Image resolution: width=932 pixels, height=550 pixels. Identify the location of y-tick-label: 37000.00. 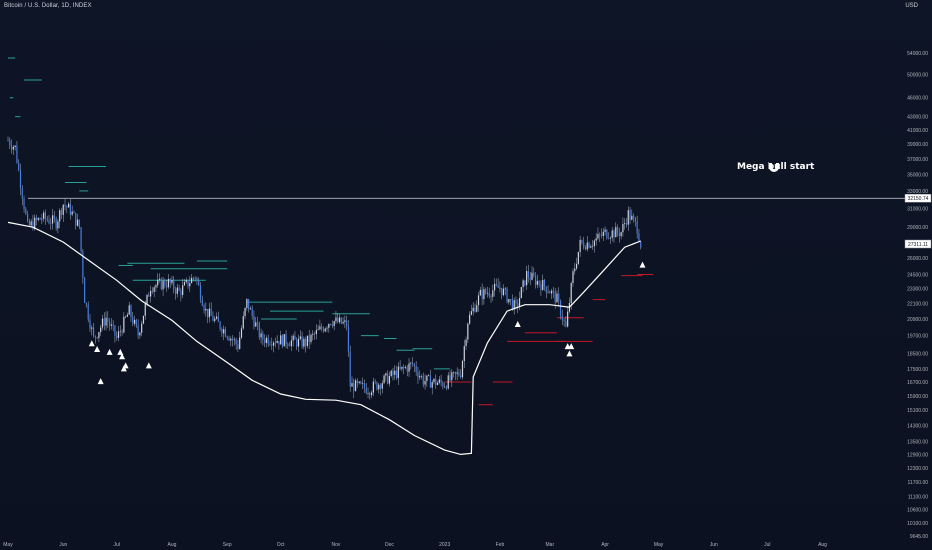
(917, 160).